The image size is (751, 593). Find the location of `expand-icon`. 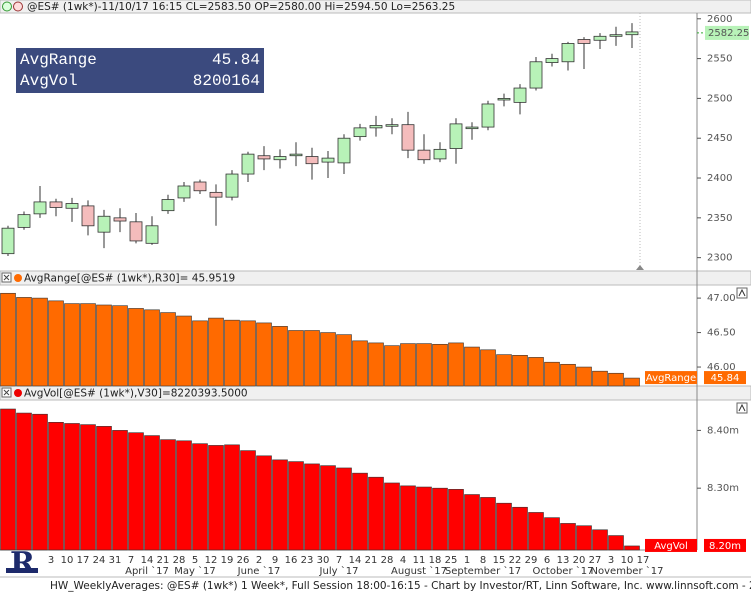

expand-icon is located at coordinates (742, 407).